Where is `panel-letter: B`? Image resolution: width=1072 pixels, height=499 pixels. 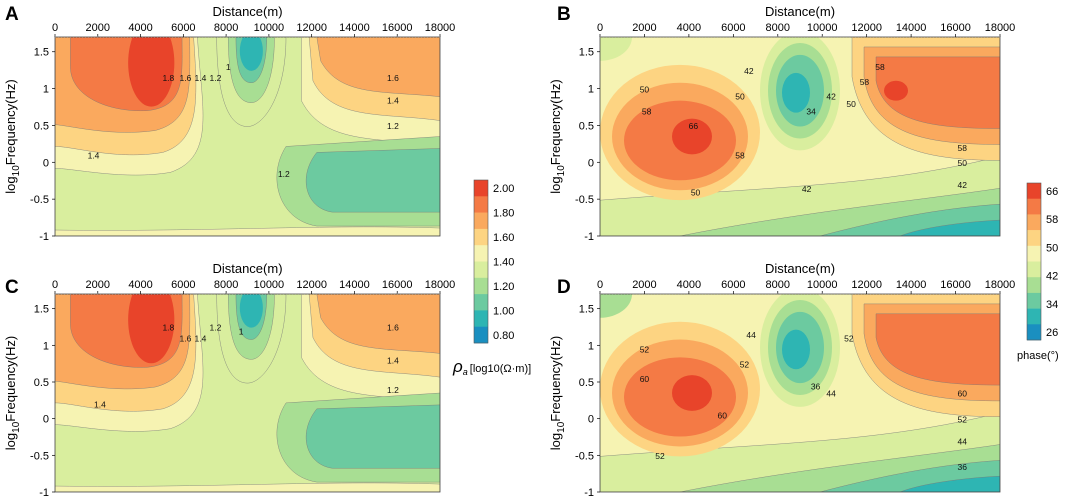
panel-letter: B is located at coordinates (564, 14).